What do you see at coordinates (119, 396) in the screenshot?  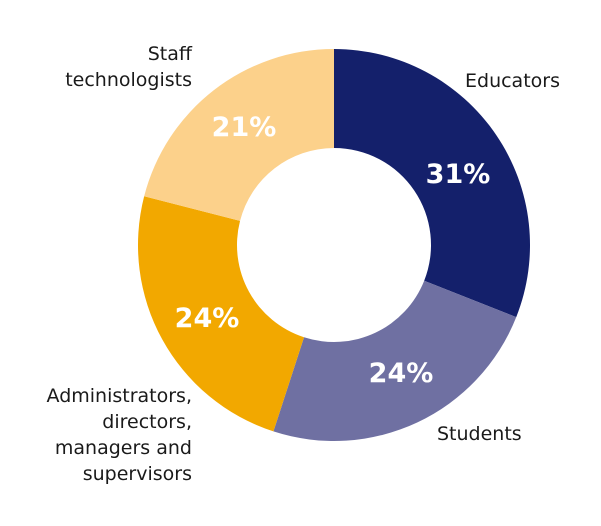 I see `administrators-label-line-1: Administrators,` at bounding box center [119, 396].